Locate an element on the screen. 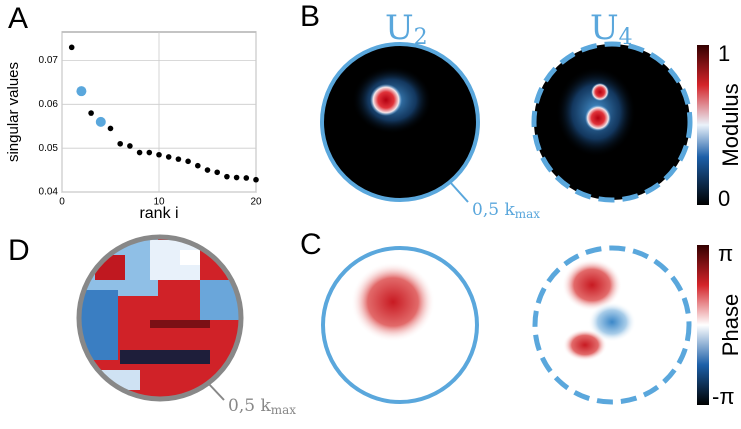  panel-label: A is located at coordinates (18, 18).